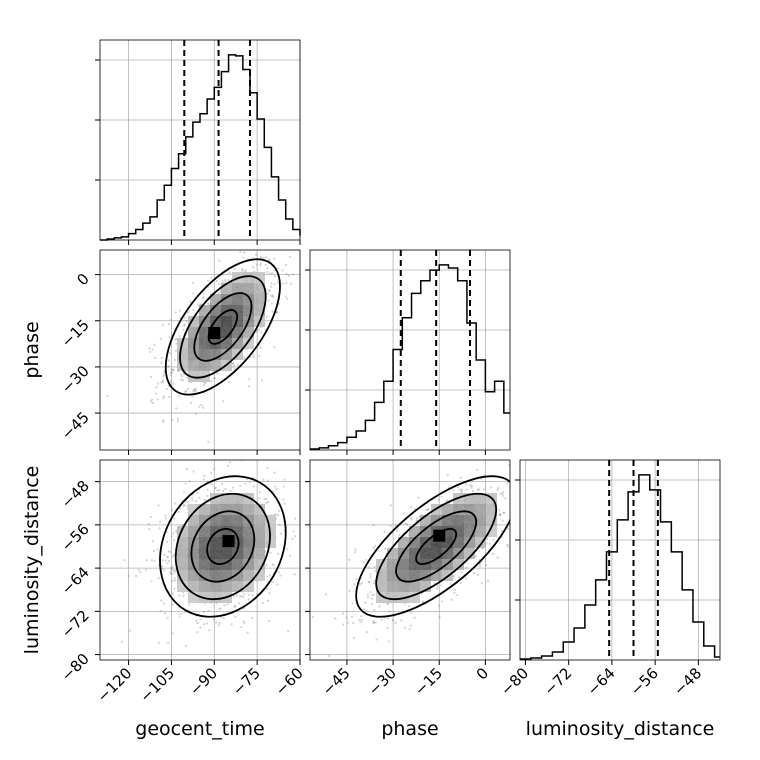  I want to click on joint-panel-phase-luminosity_distance, so click(424, 560).